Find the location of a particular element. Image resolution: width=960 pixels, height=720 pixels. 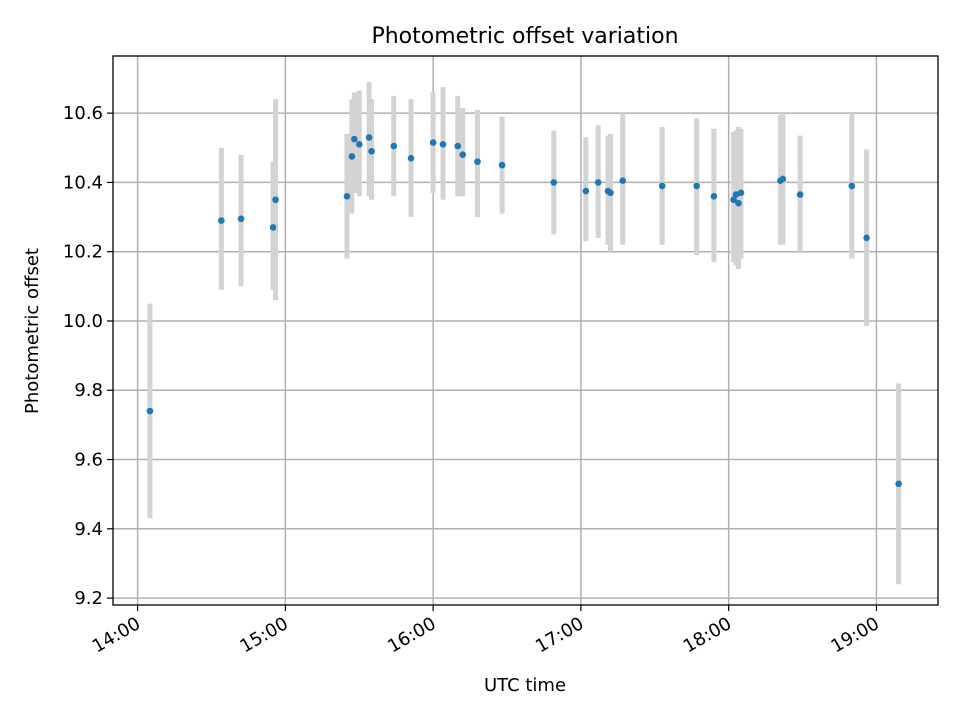

y-tick-label: 9.2 is located at coordinates (88, 598).